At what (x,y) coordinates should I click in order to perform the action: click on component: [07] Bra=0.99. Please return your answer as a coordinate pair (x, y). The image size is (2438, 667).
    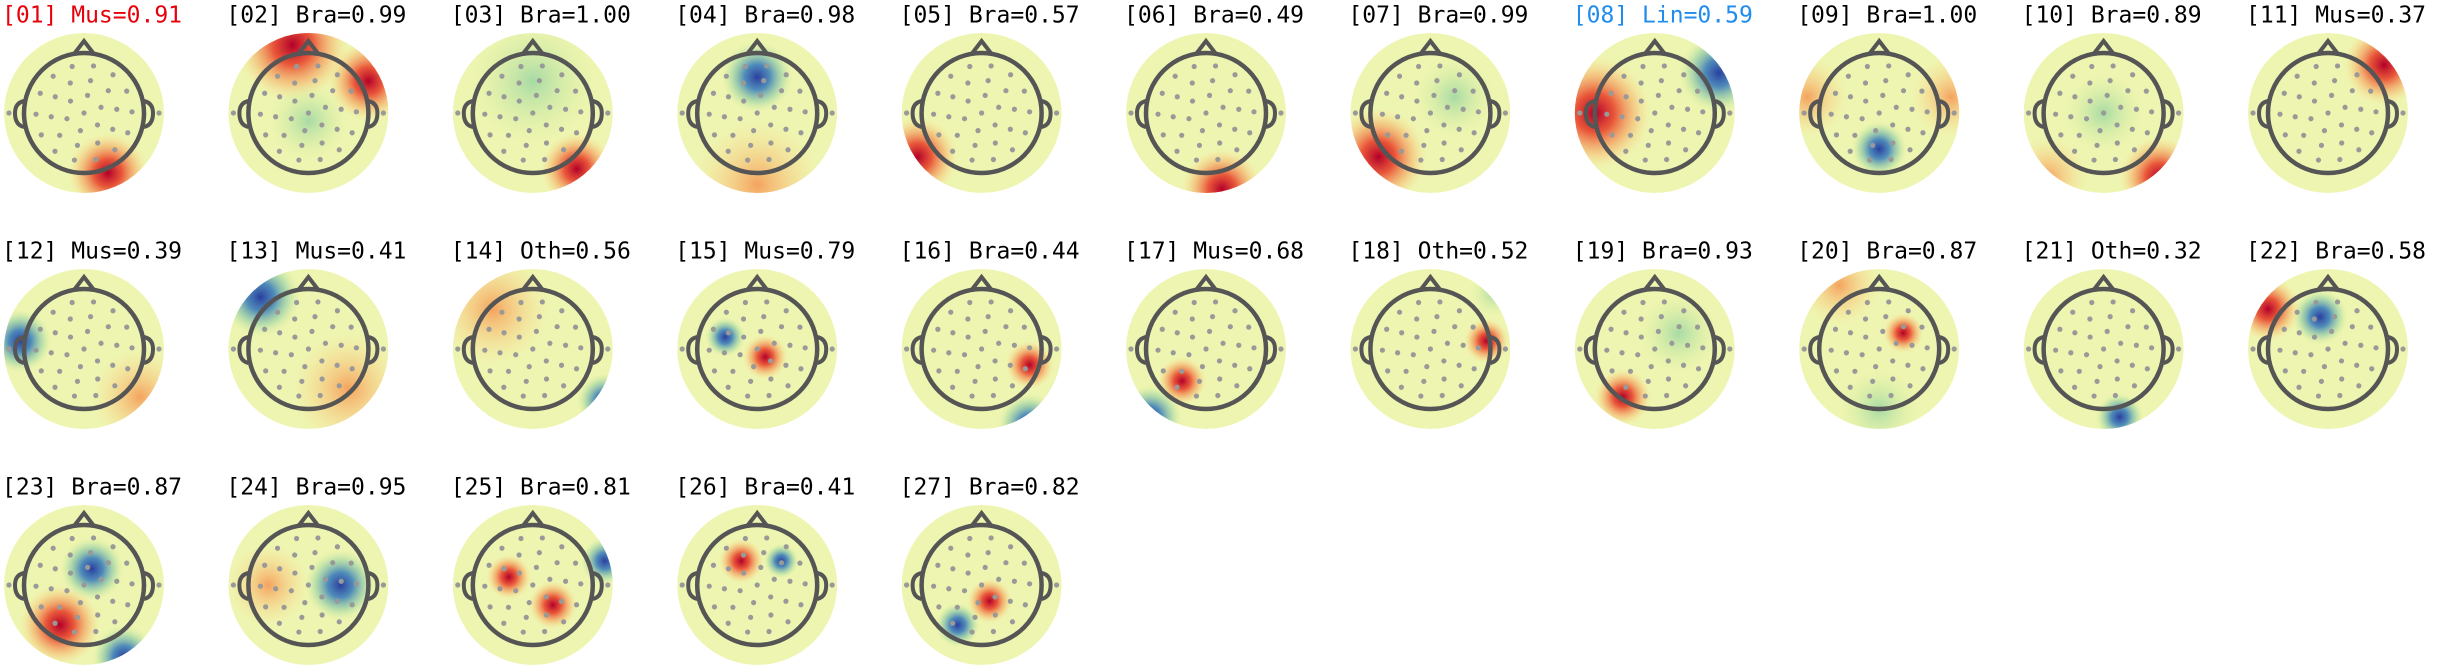
    Looking at the image, I should click on (1438, 98).